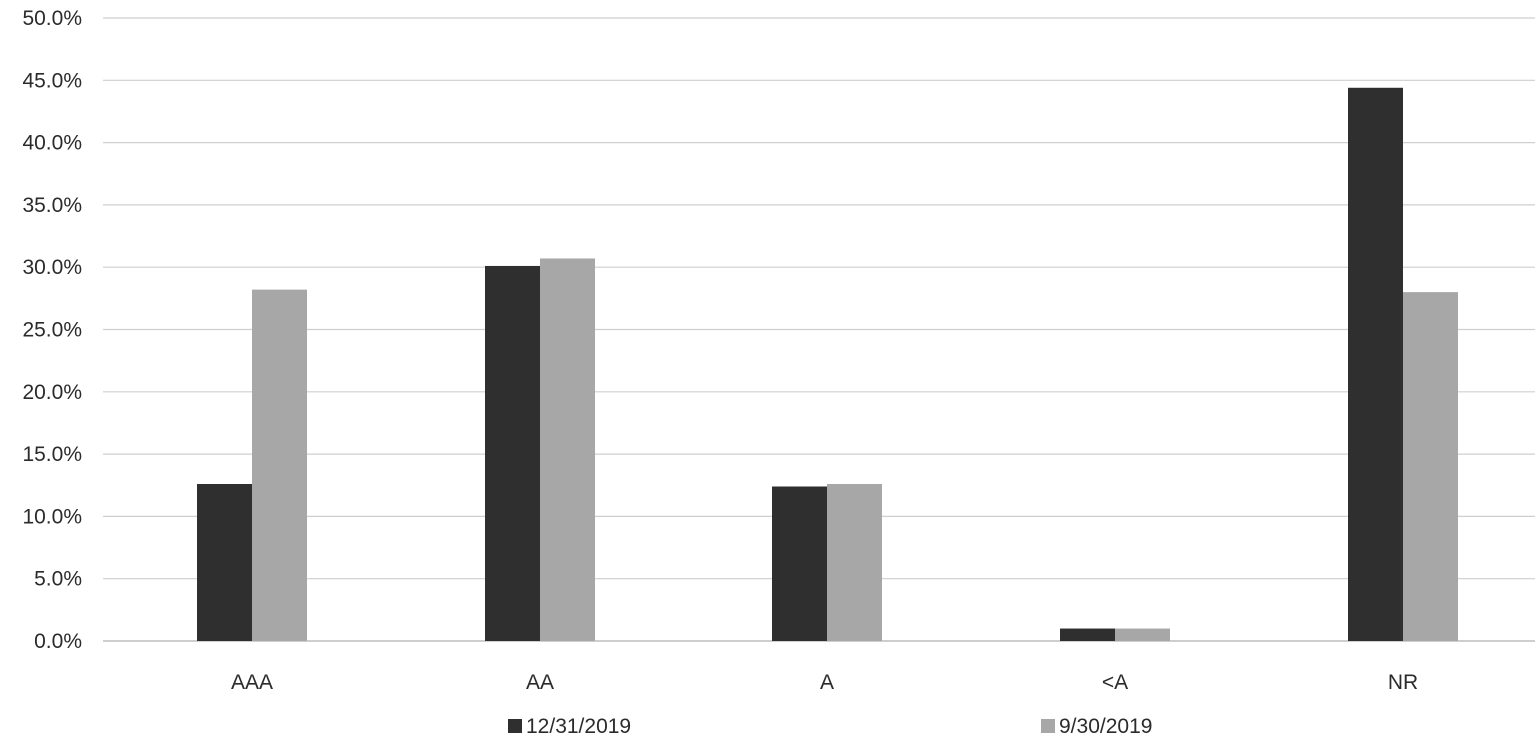  What do you see at coordinates (52, 454) in the screenshot?
I see `y-tick-label: 15.0%` at bounding box center [52, 454].